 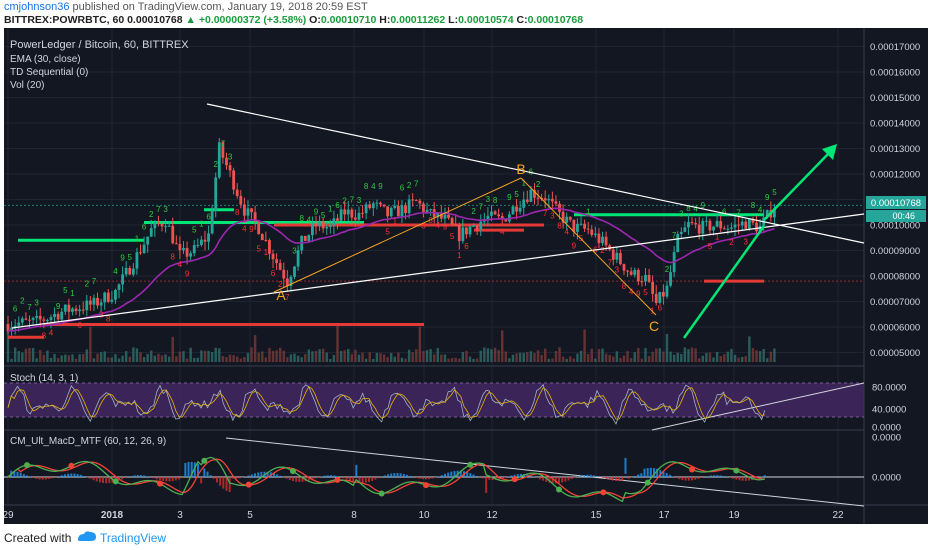 I want to click on price-tick-label: 0.00008000, so click(x=895, y=277).